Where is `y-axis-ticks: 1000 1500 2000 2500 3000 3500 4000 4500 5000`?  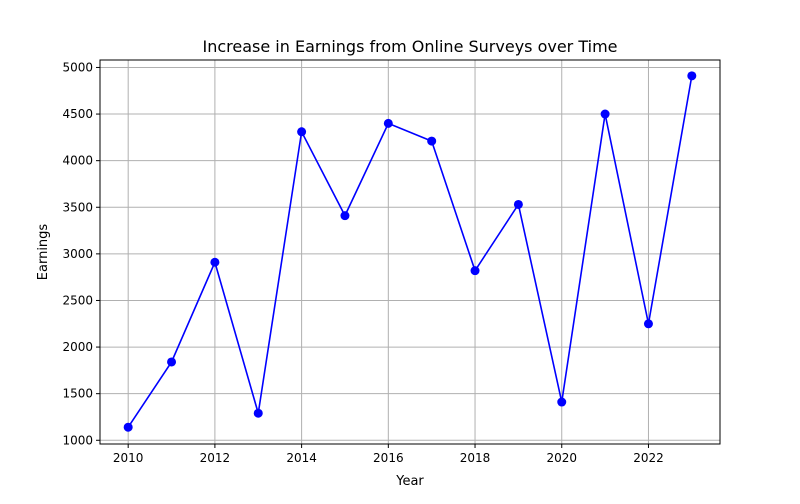 y-axis-ticks: 1000 1500 2000 2500 3000 3500 4000 4500 5000 is located at coordinates (81, 253).